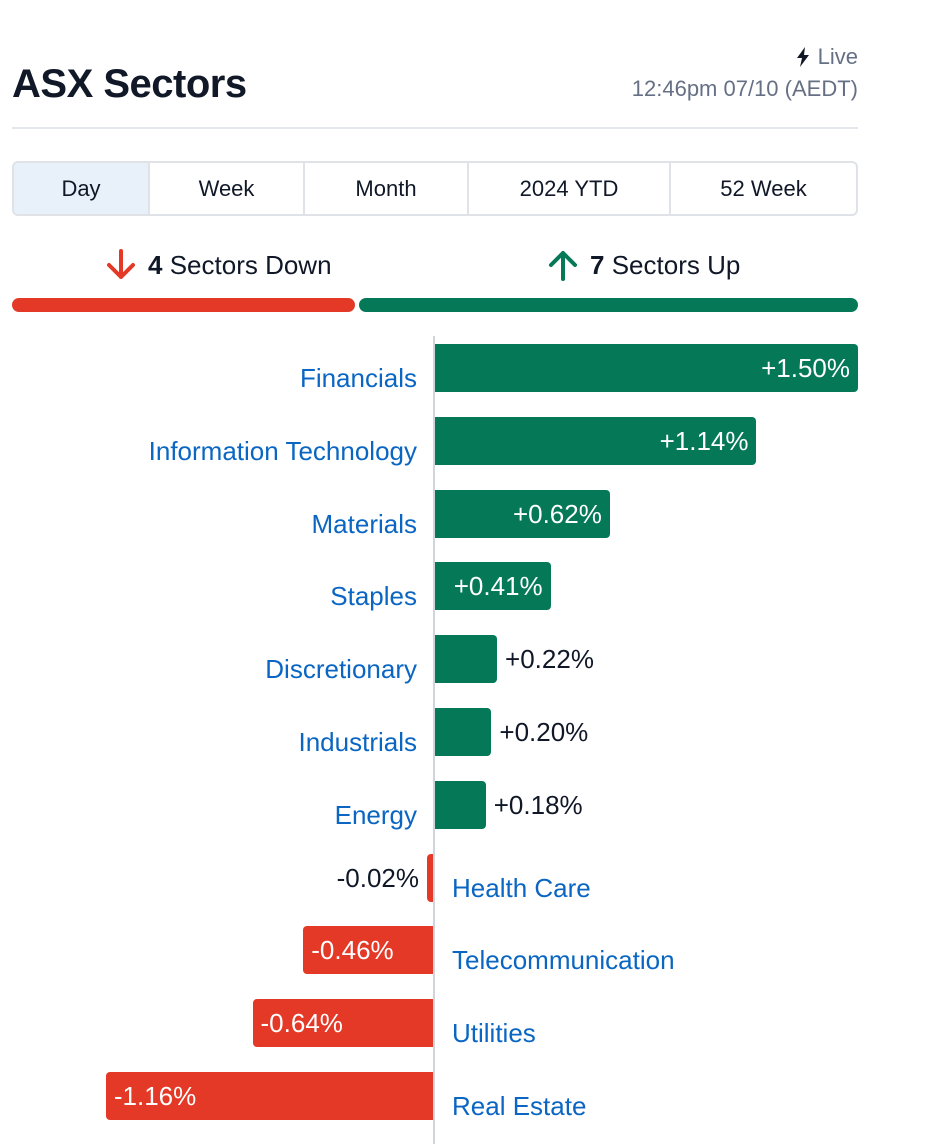 The image size is (926, 1144). Describe the element at coordinates (82, 188) in the screenshot. I see `tab-day: Day` at that location.